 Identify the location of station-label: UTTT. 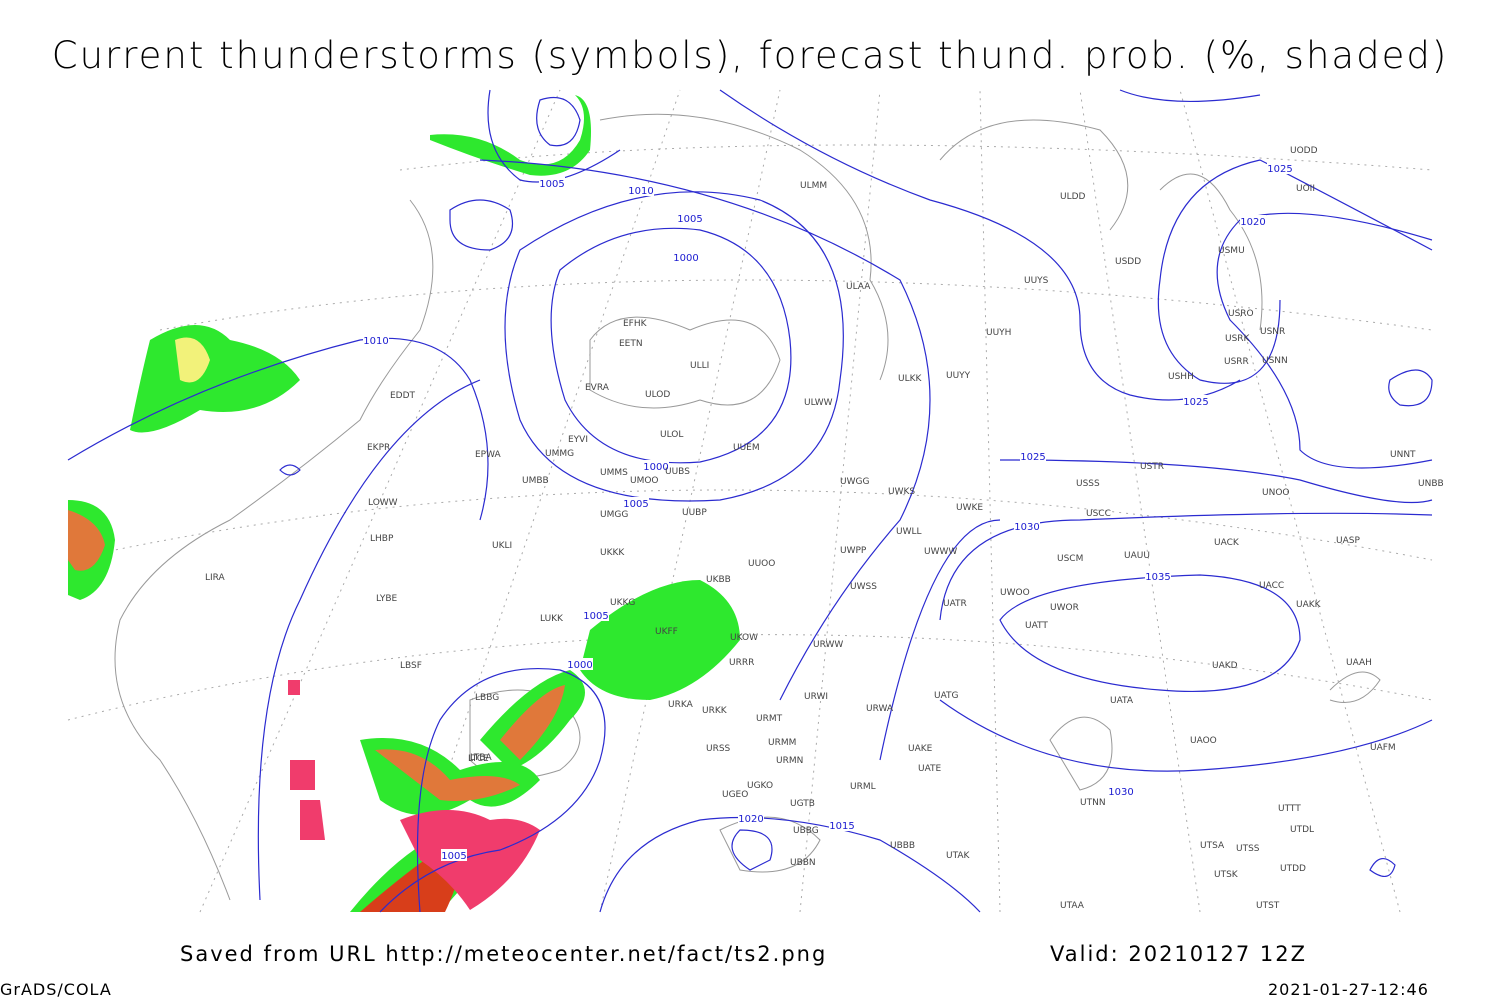
(1289, 809).